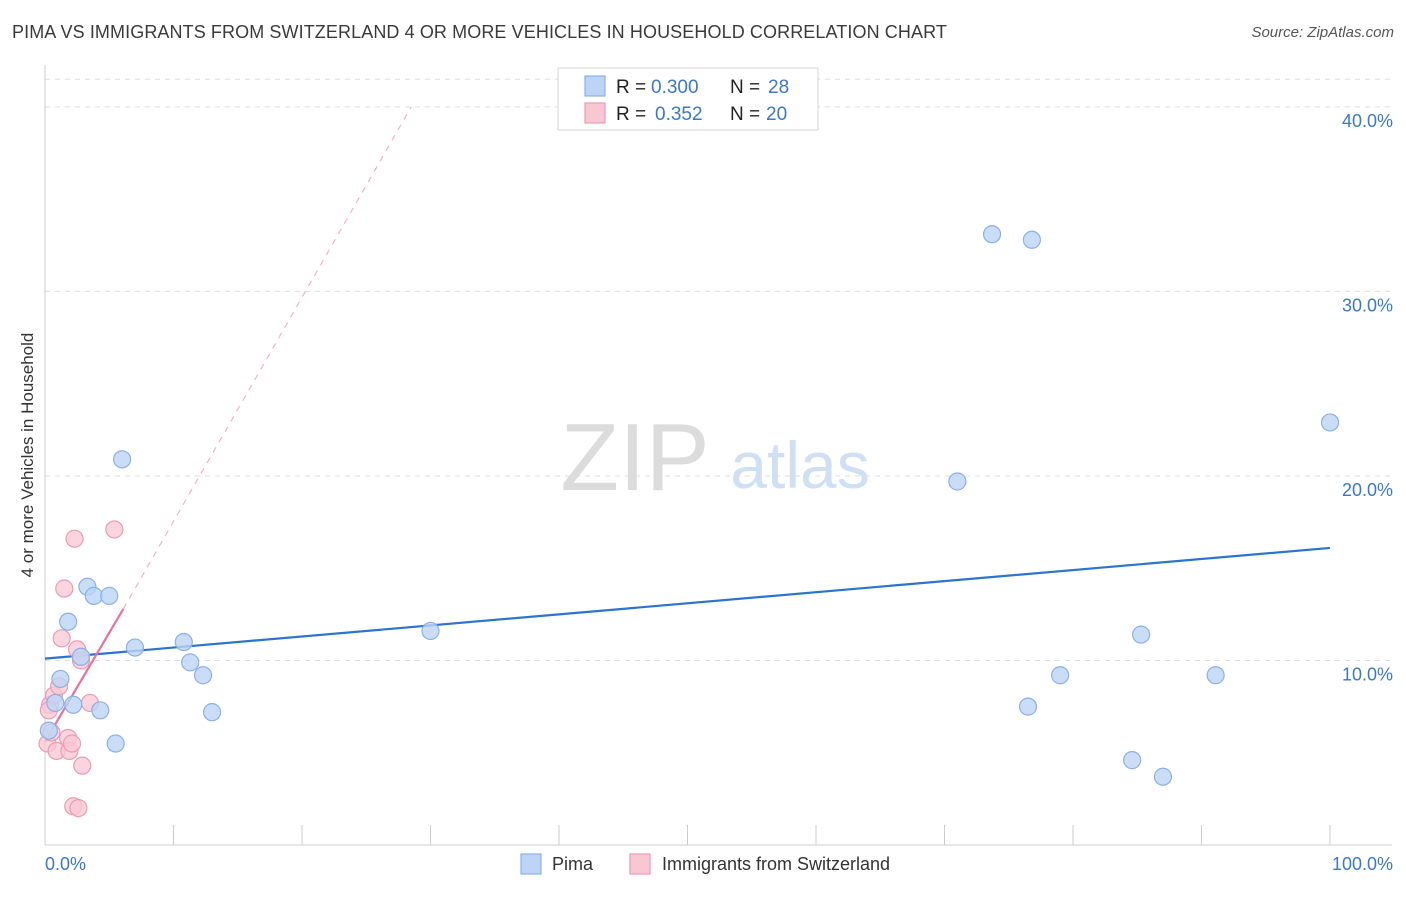 Image resolution: width=1406 pixels, height=897 pixels. Describe the element at coordinates (1367, 674) in the screenshot. I see `y-tick-label: 10.0%` at that location.